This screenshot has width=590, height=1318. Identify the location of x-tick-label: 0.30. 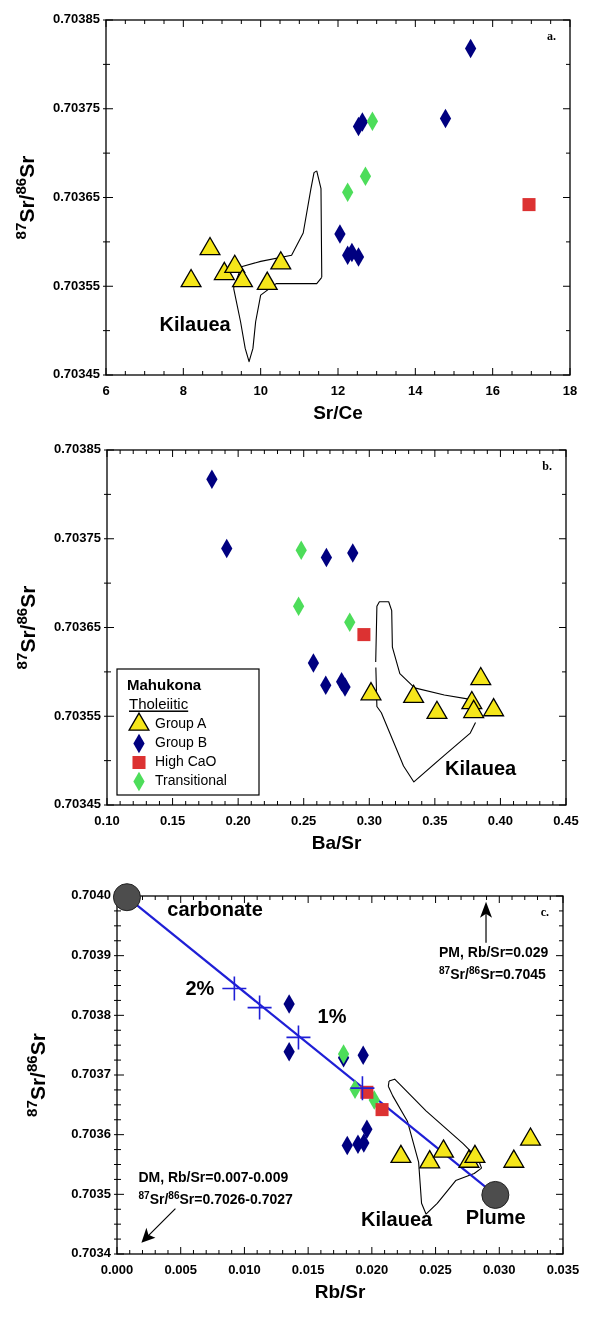
(369, 820).